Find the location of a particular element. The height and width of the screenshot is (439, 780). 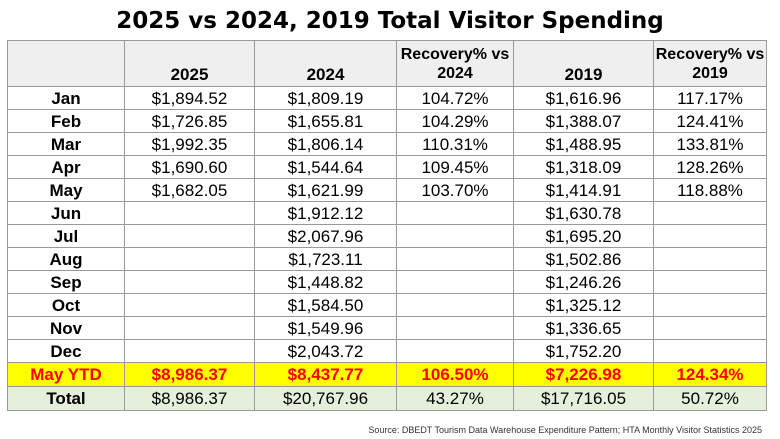

value-2024: $1,584.50 is located at coordinates (325, 305).